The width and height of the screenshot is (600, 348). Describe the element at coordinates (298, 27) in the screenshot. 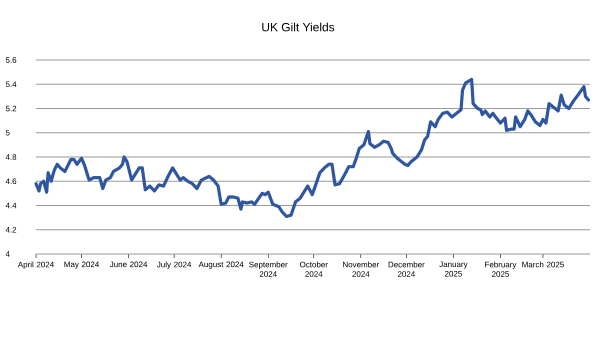

I see `chart-title: UK Gilt Yields` at that location.